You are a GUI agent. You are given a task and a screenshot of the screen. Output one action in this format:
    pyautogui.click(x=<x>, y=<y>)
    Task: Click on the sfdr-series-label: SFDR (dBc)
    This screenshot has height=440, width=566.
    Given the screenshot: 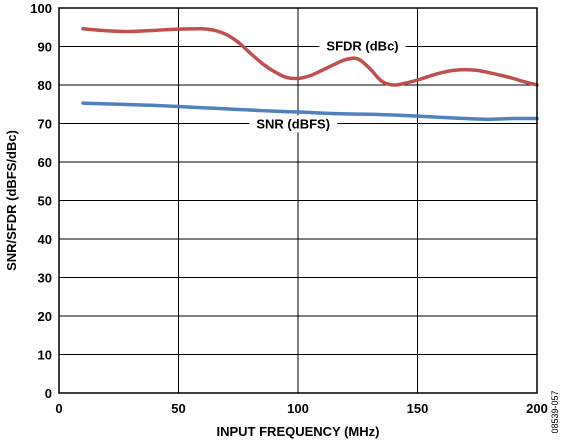 What is the action you would take?
    pyautogui.click(x=362, y=46)
    